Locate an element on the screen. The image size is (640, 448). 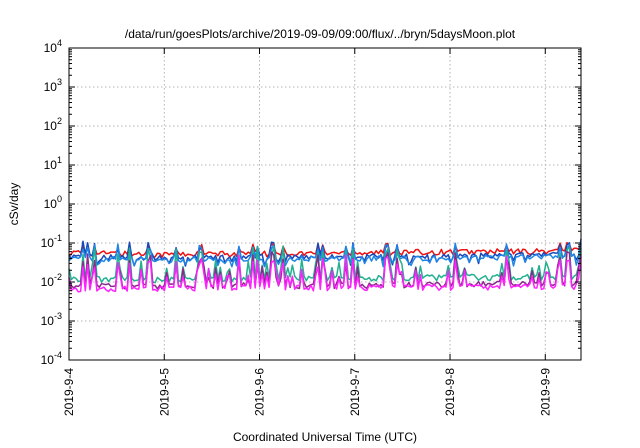
y-tick-label: 10⁻² is located at coordinates (51, 280).